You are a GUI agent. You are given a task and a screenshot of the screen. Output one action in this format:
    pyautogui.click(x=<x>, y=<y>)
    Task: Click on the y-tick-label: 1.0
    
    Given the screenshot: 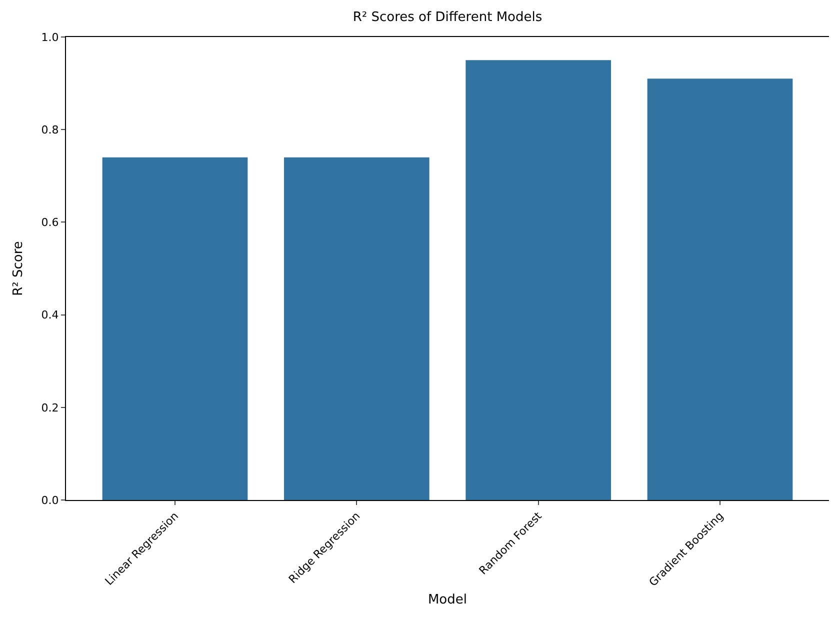 What is the action you would take?
    pyautogui.click(x=50, y=37)
    